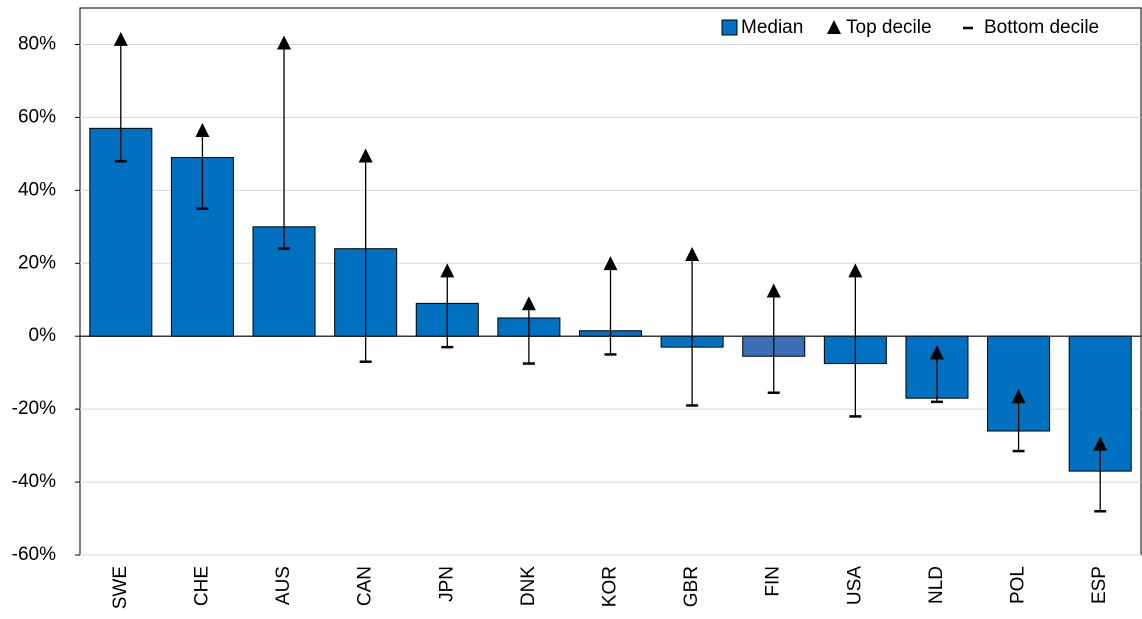 Image resolution: width=1142 pixels, height=619 pixels. Describe the element at coordinates (446, 584) in the screenshot. I see `x-tick-label: JPN` at that location.